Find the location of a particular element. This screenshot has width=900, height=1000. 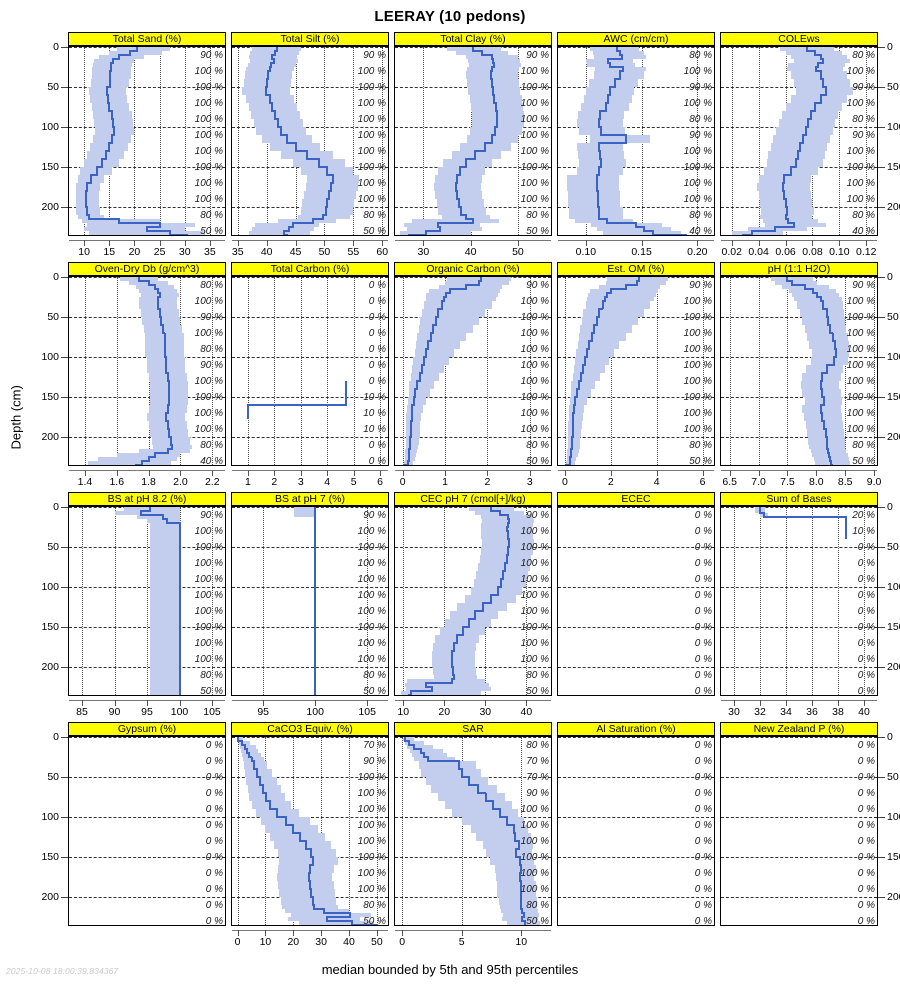

depth-axis-tick-label: 50 is located at coordinates (53, 87).